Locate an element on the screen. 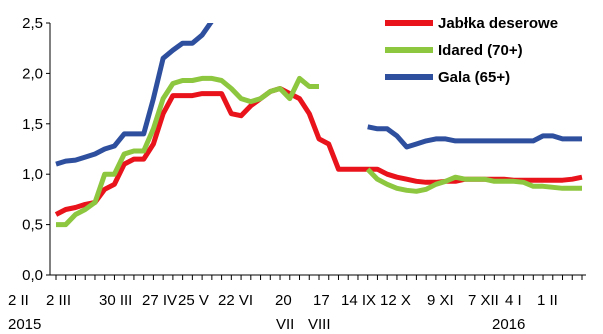  x-tick-label: 4 I is located at coordinates (513, 300).